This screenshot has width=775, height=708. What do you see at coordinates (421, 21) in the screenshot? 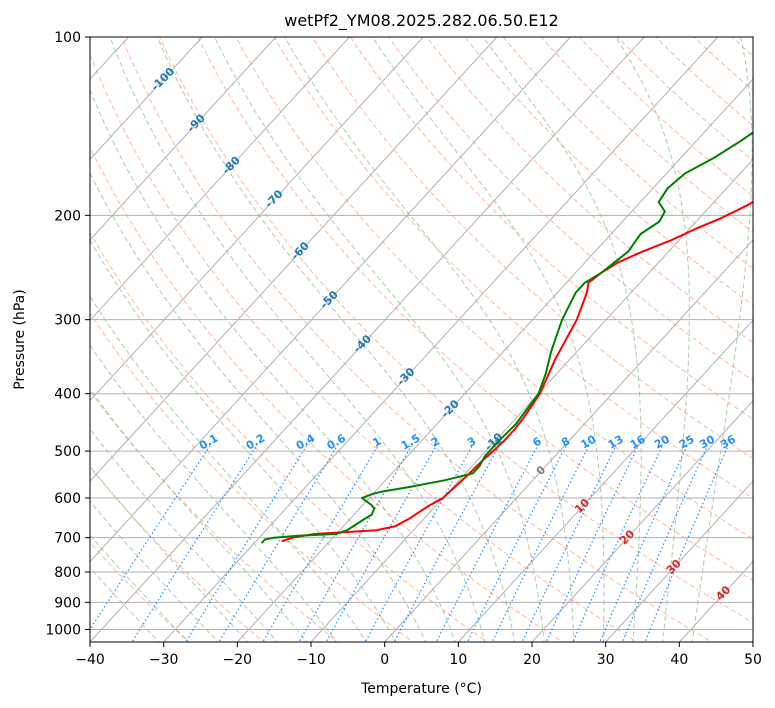
I see `chart-title: wetPf2_YM08.2025.282.06.50.E12` at bounding box center [421, 21].